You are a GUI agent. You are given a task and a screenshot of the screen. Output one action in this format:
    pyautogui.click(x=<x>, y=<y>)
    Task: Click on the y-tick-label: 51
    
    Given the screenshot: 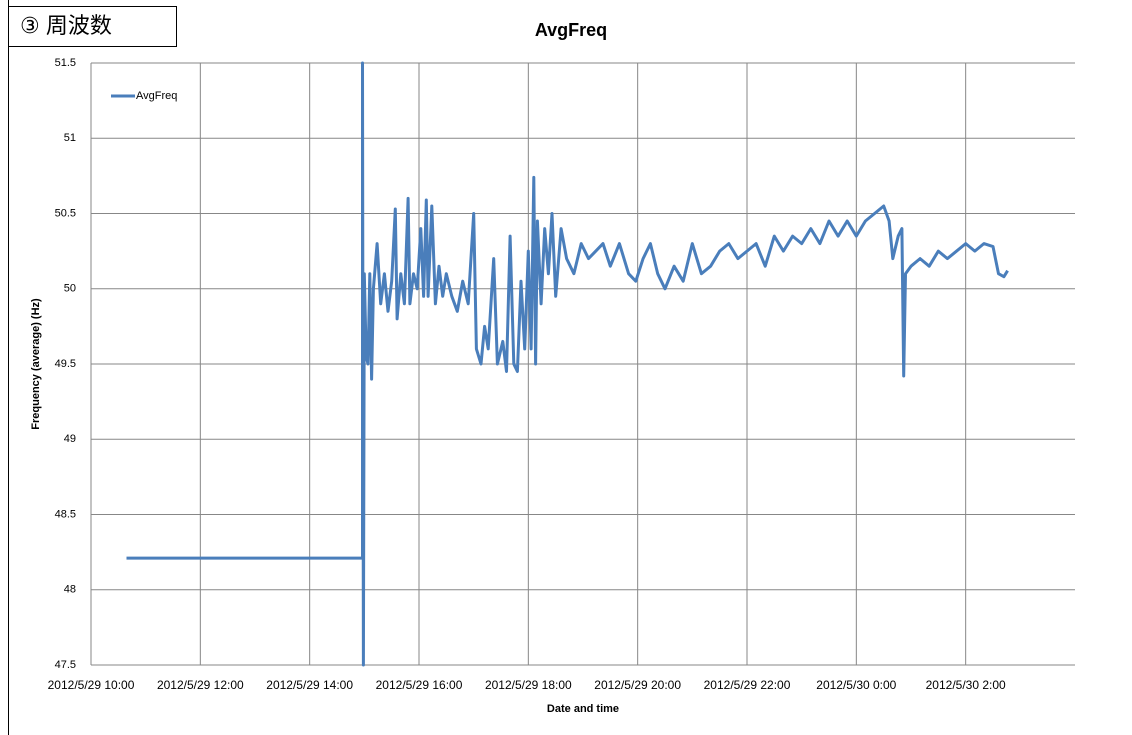 What is the action you would take?
    pyautogui.click(x=70, y=138)
    